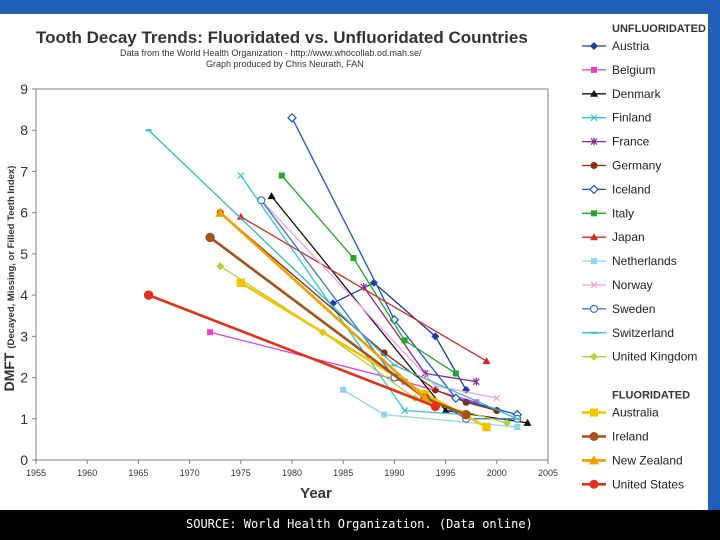 Image resolution: width=720 pixels, height=540 pixels. What do you see at coordinates (648, 484) in the screenshot?
I see `legend-label-united-states: United States` at bounding box center [648, 484].